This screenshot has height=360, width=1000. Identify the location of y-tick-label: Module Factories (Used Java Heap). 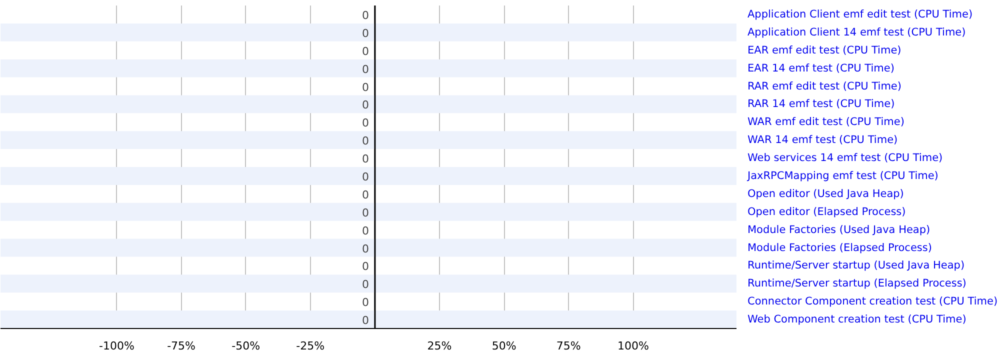
(839, 230).